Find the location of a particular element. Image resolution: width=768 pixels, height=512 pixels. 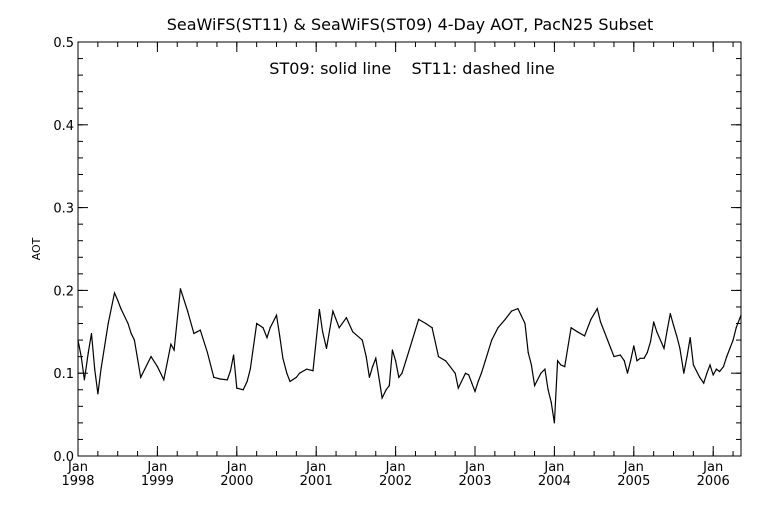

x-tick-year-label: 1998 is located at coordinates (77, 481).